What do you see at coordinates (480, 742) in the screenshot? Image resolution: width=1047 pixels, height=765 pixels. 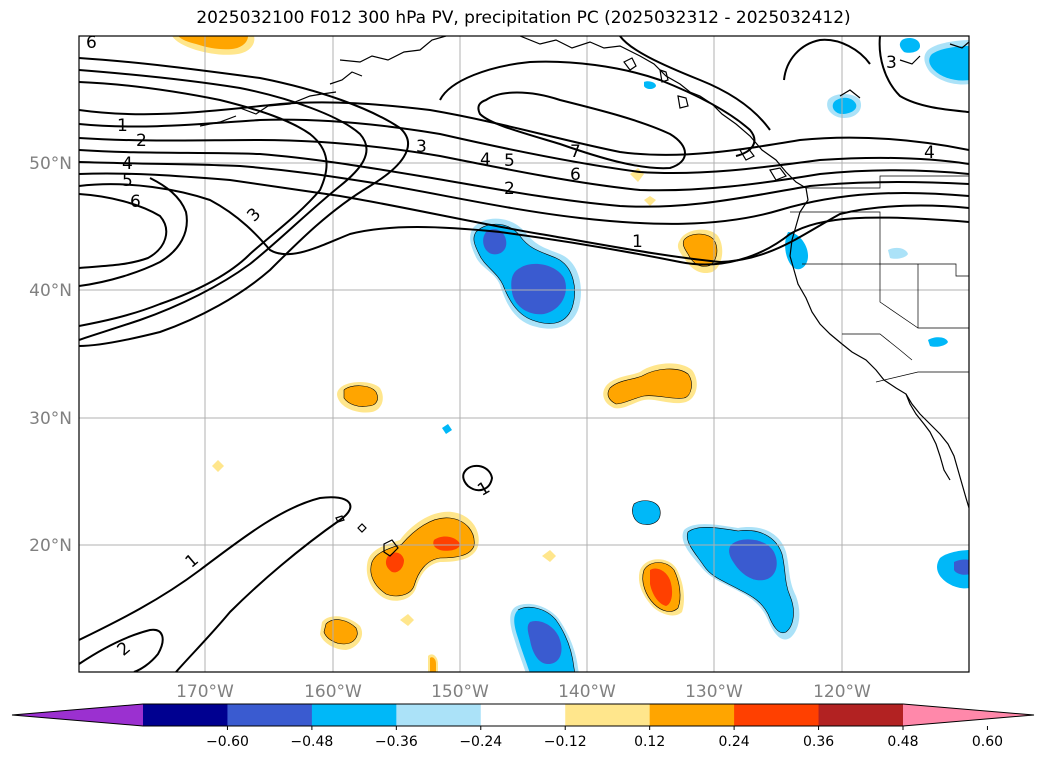 I see `colorbar-tick-label: −0.24` at bounding box center [480, 742].